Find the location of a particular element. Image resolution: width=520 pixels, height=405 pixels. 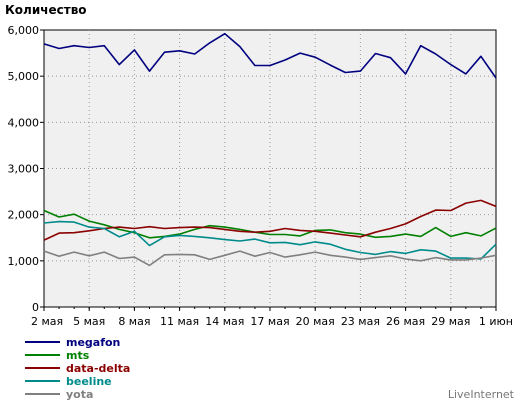

legend-label-mts: mts is located at coordinates (78, 355).